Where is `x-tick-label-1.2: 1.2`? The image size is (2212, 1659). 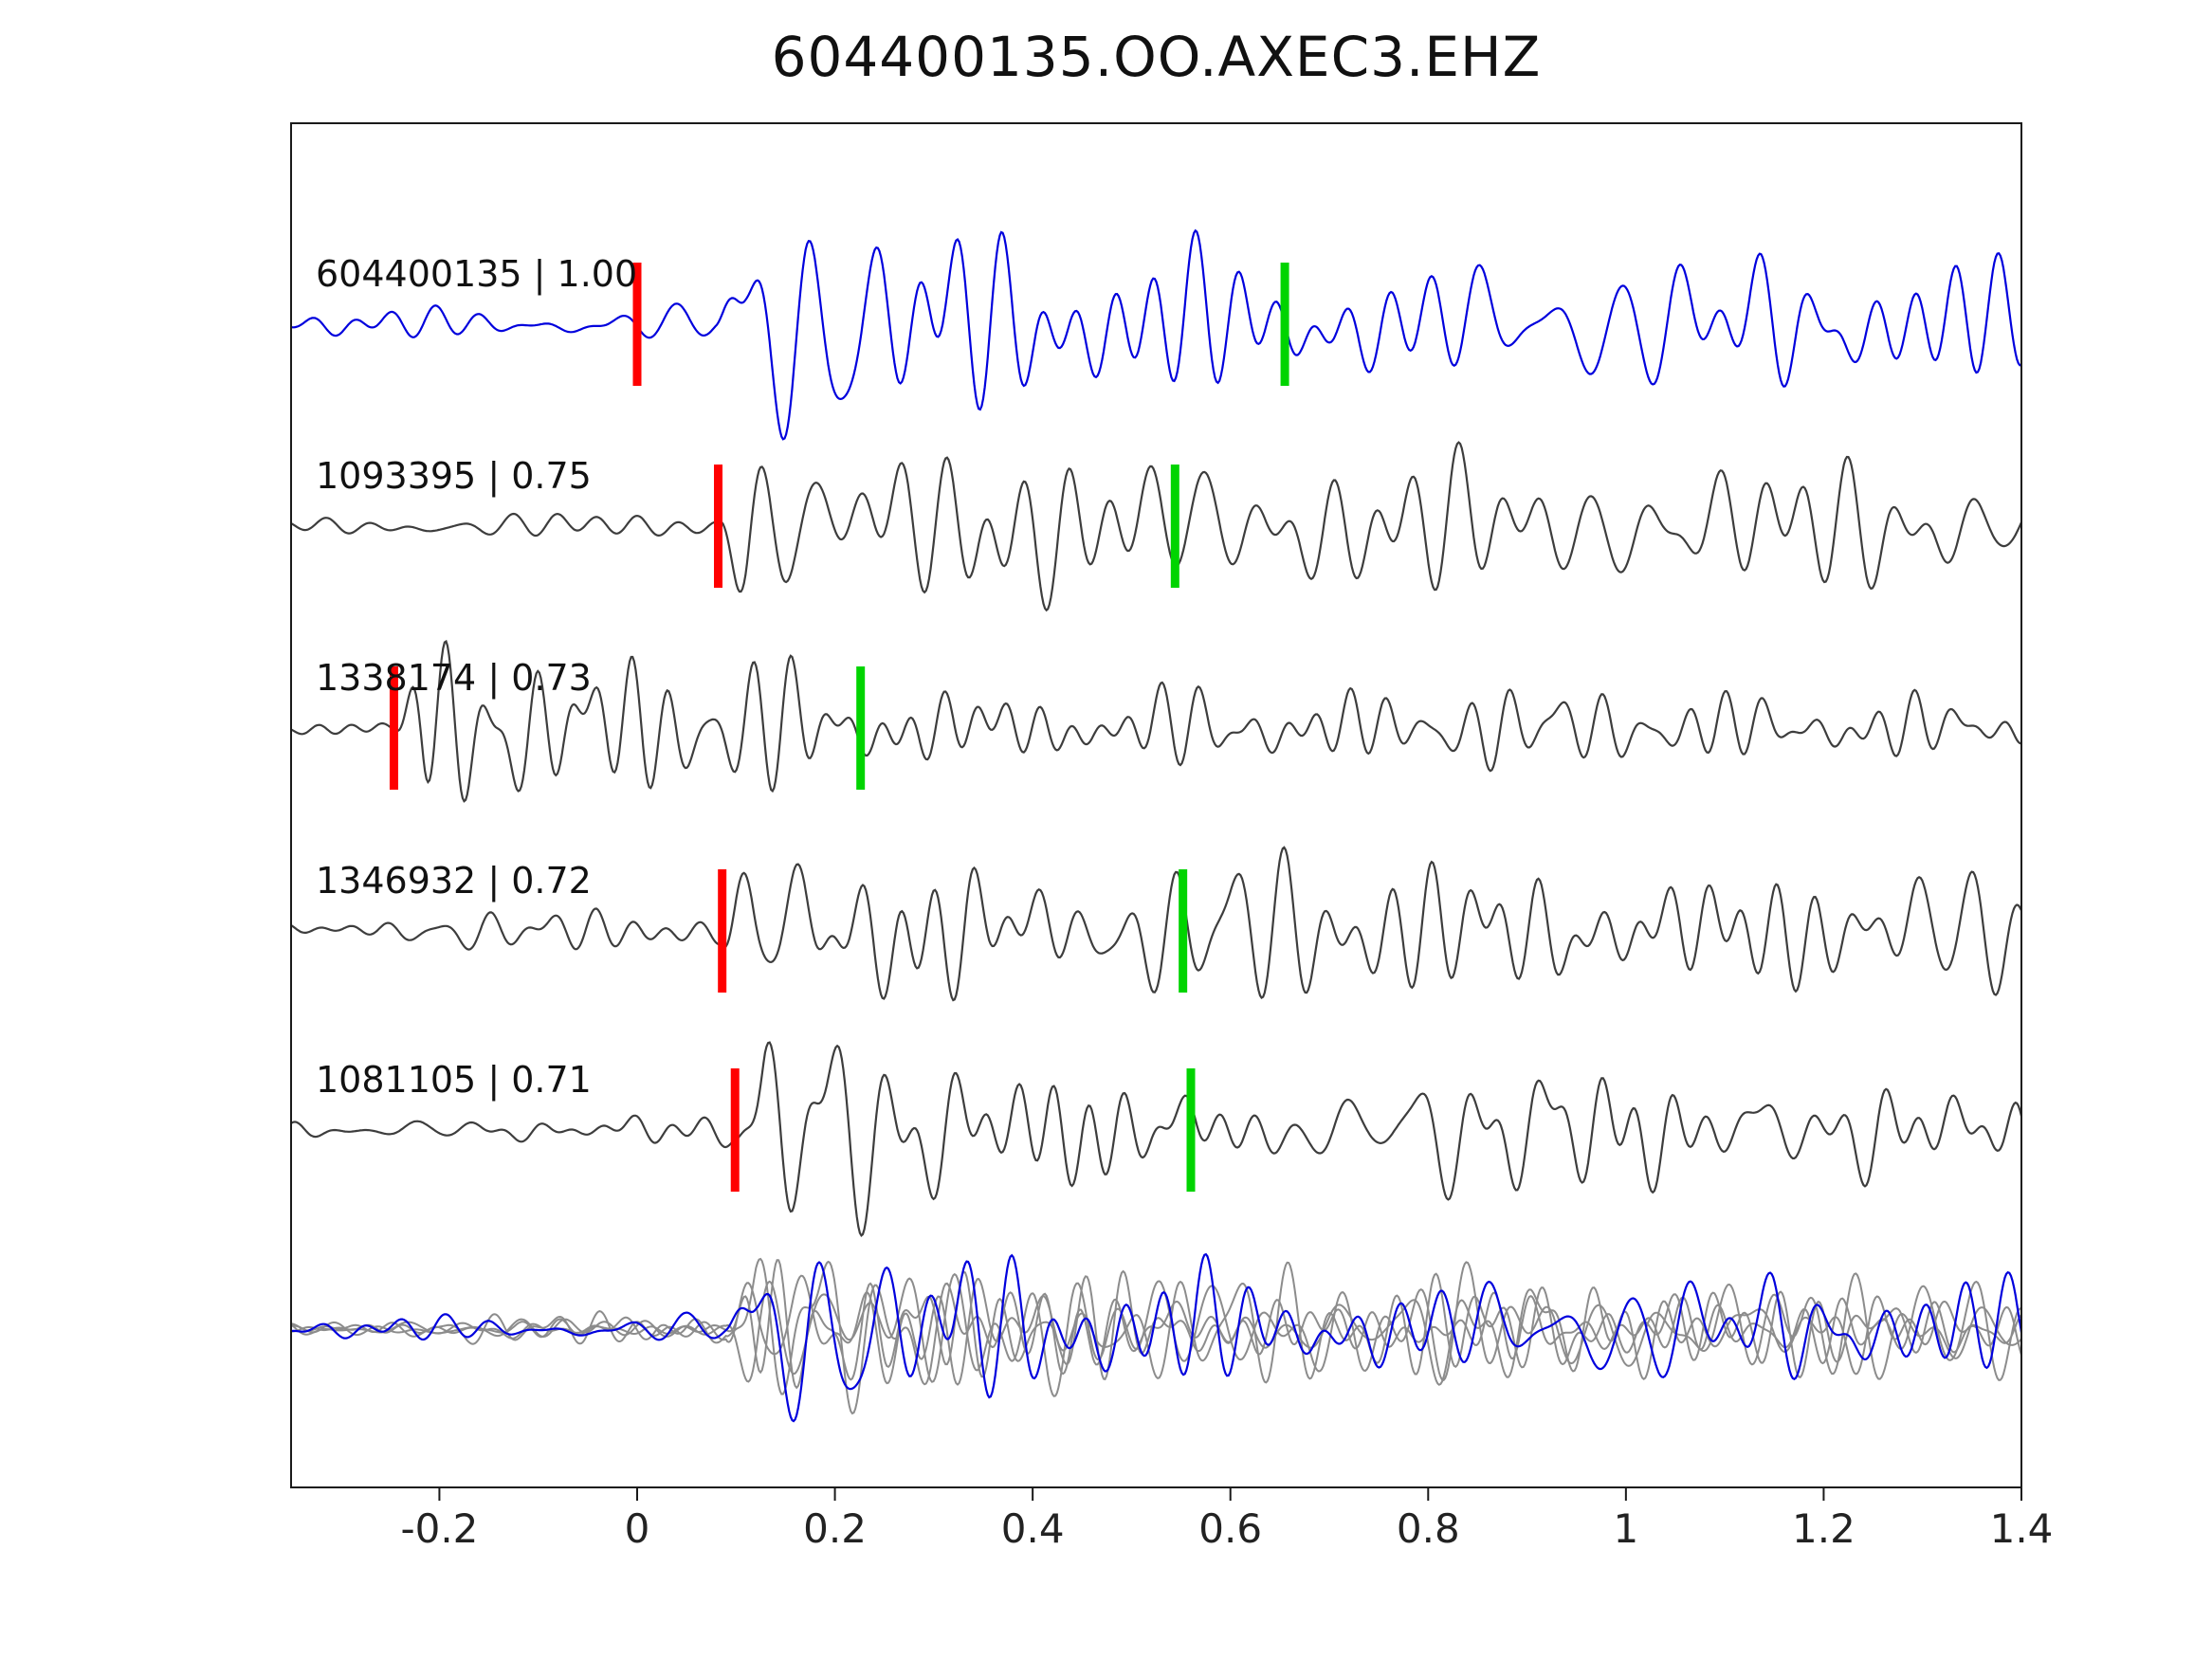
x-tick-label-1.2: 1.2 is located at coordinates (1824, 1528).